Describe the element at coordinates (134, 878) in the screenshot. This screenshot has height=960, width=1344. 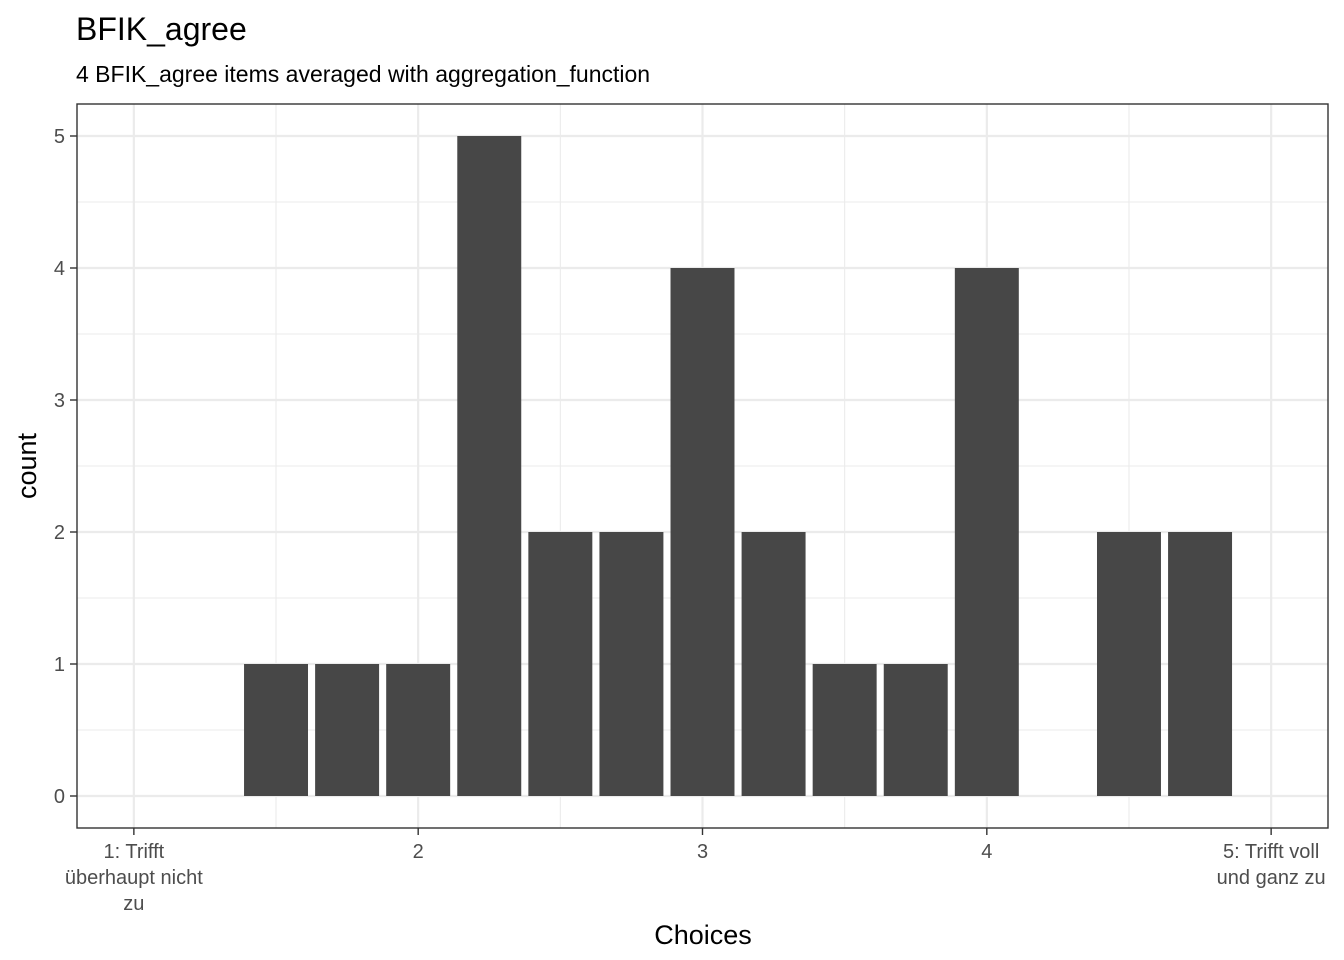
I see `x-tick-label: 1: Trifft überhaupt nicht zu` at that location.